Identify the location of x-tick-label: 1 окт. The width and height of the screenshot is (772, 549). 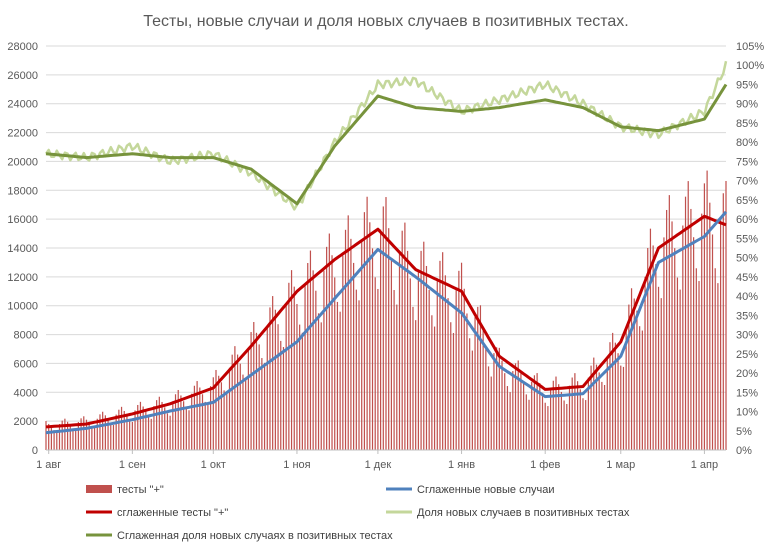
(213, 465).